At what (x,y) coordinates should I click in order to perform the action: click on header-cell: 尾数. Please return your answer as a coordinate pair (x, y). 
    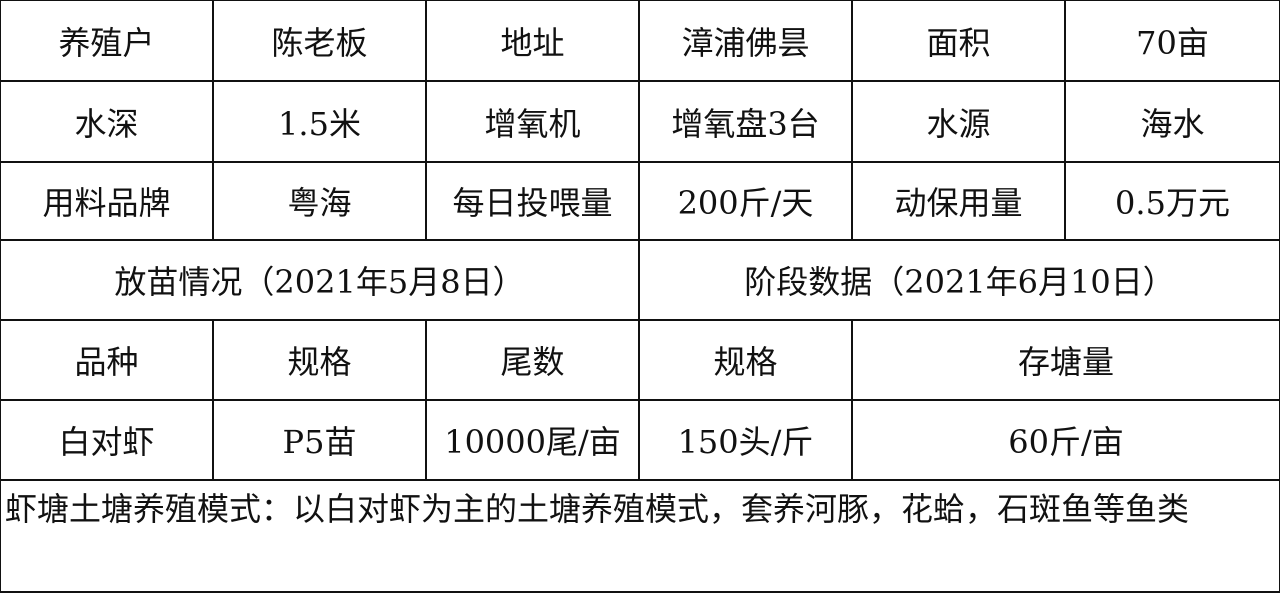
    Looking at the image, I should click on (532, 360).